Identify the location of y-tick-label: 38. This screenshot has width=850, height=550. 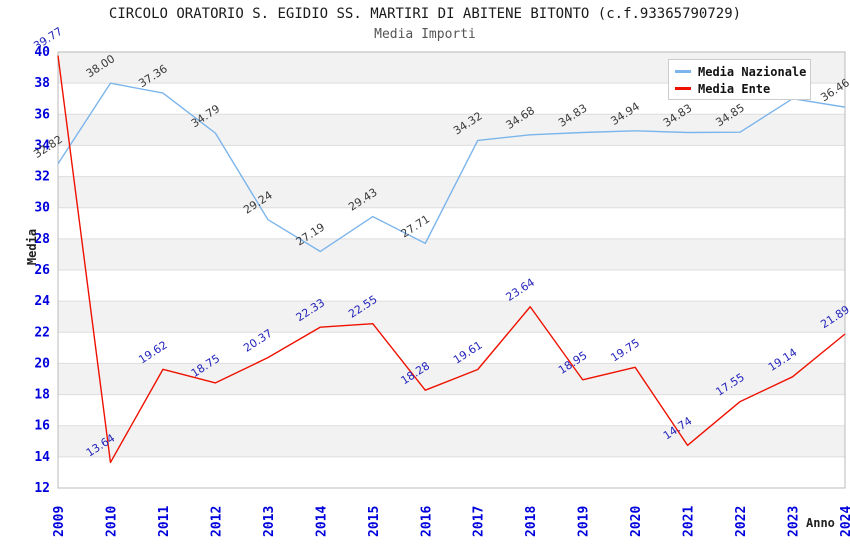
(42, 83).